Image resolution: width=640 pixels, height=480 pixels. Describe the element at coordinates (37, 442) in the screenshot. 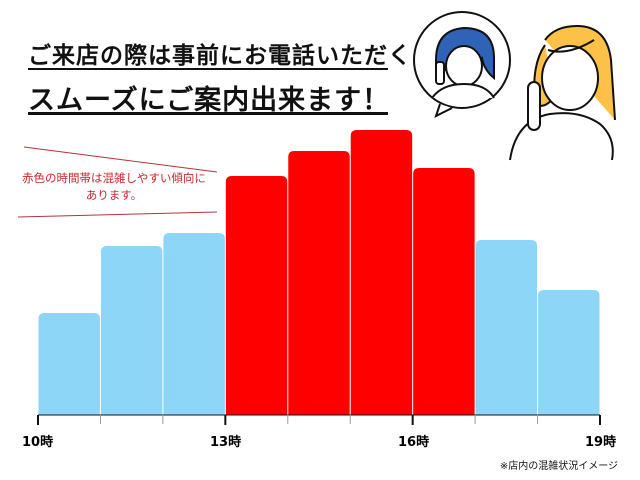

I see `tick-label-10: 10時` at that location.